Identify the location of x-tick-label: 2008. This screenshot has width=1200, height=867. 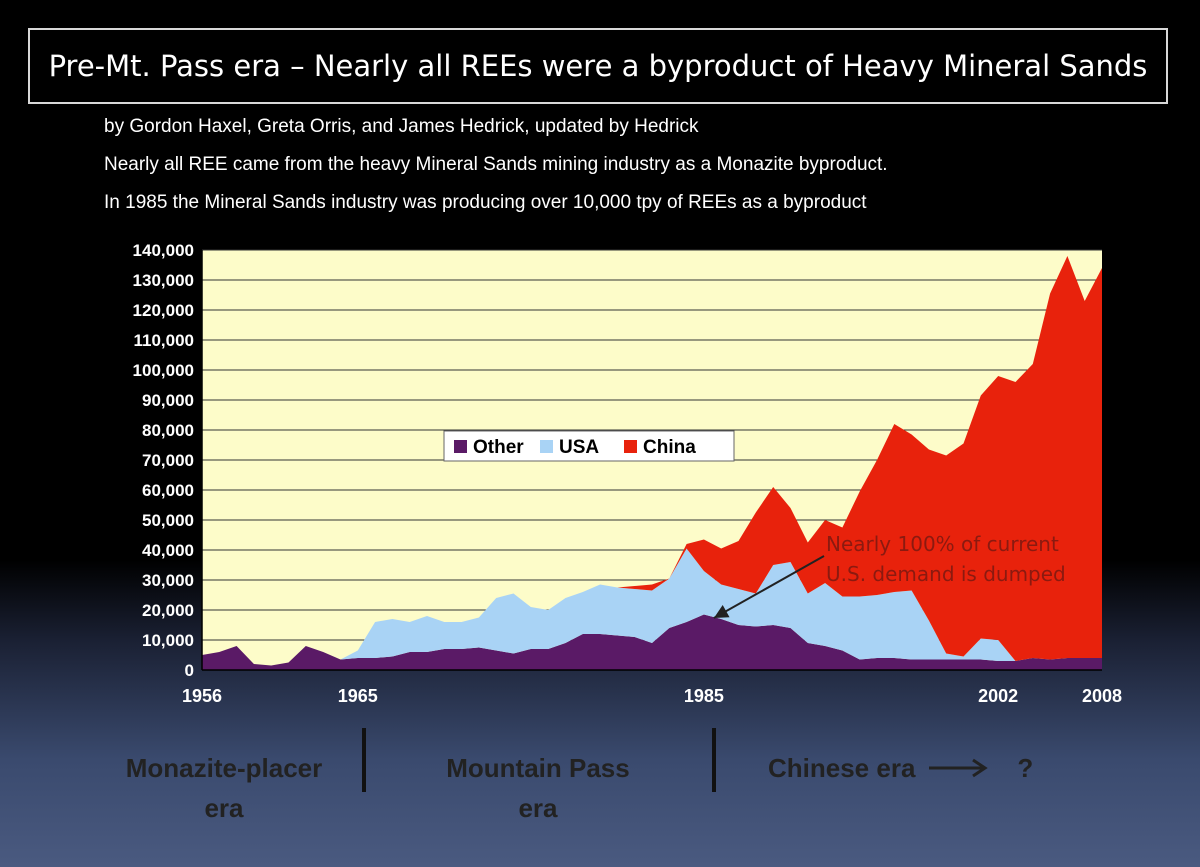
(1102, 696).